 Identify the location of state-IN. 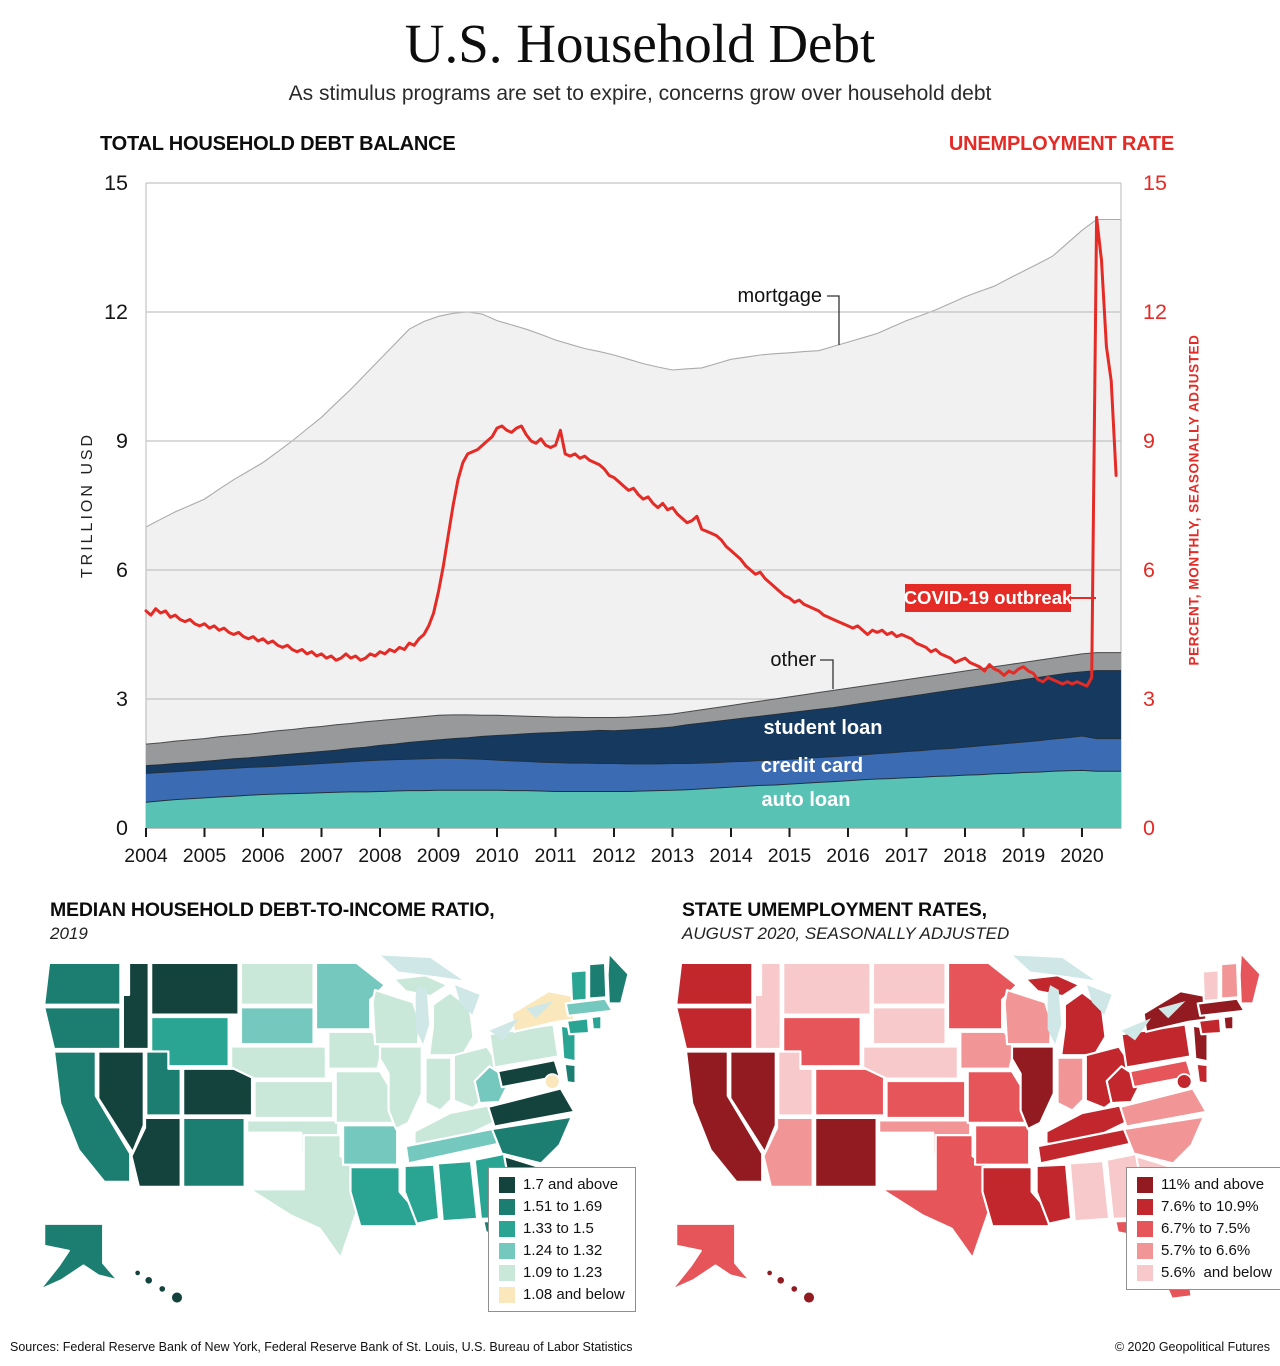
(438, 1084).